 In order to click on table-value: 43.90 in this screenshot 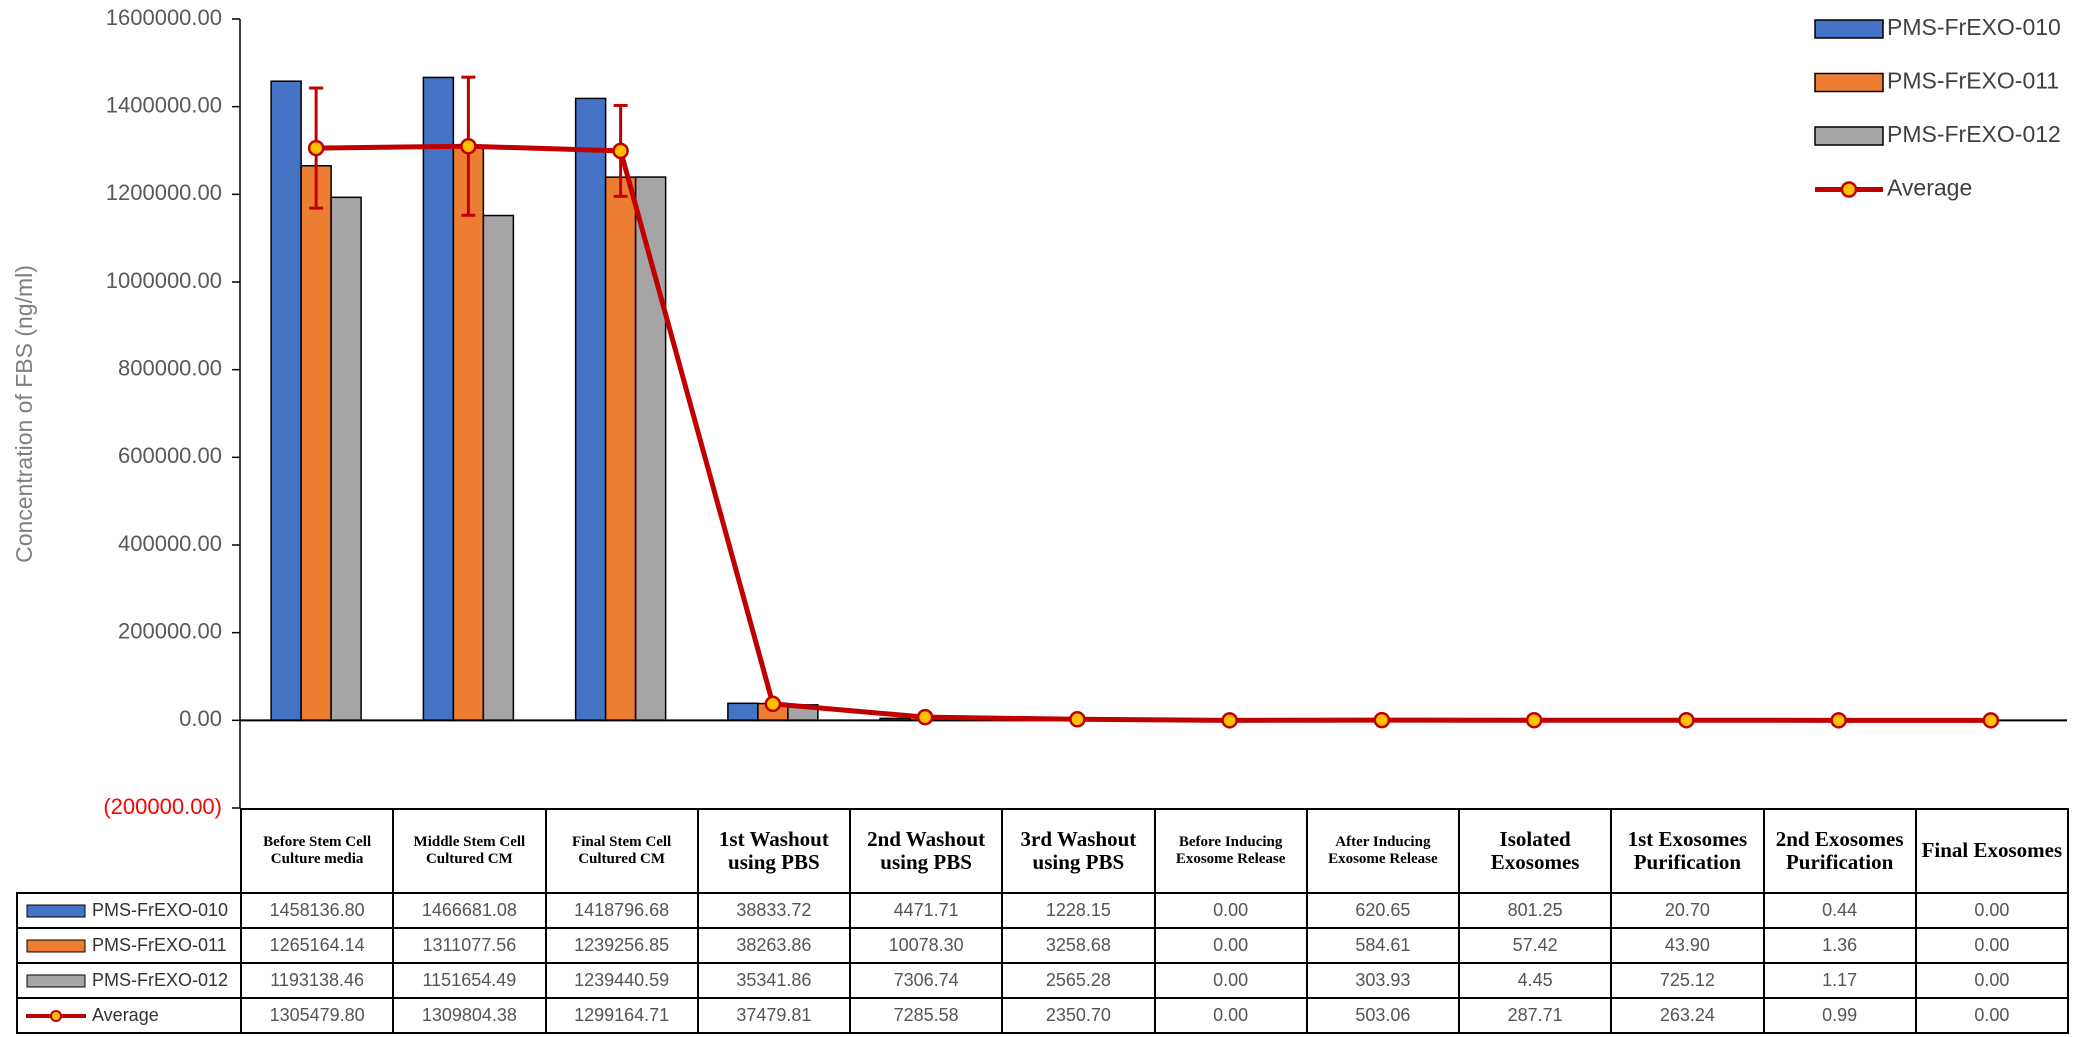, I will do `click(1687, 945)`.